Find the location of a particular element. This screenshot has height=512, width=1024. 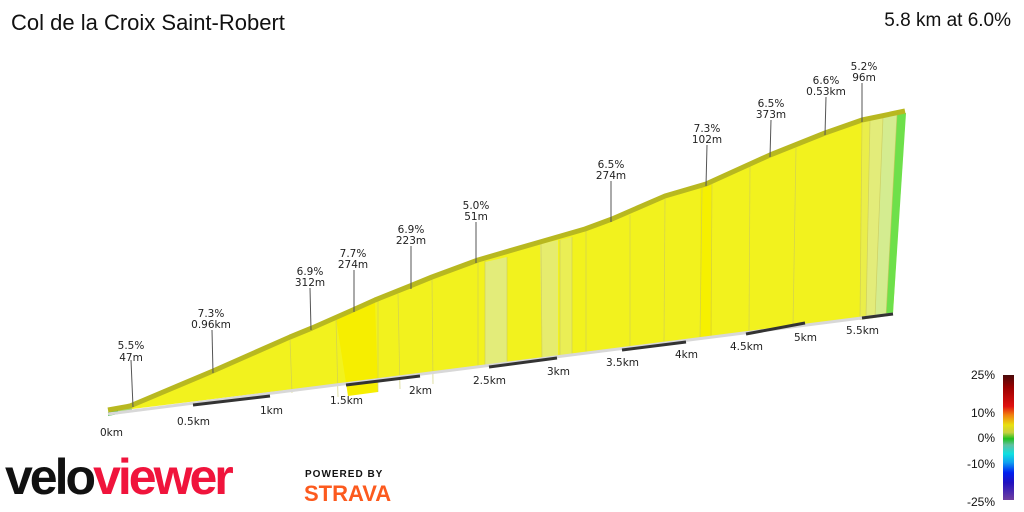

gradient-color-scale is located at coordinates (1008, 437).